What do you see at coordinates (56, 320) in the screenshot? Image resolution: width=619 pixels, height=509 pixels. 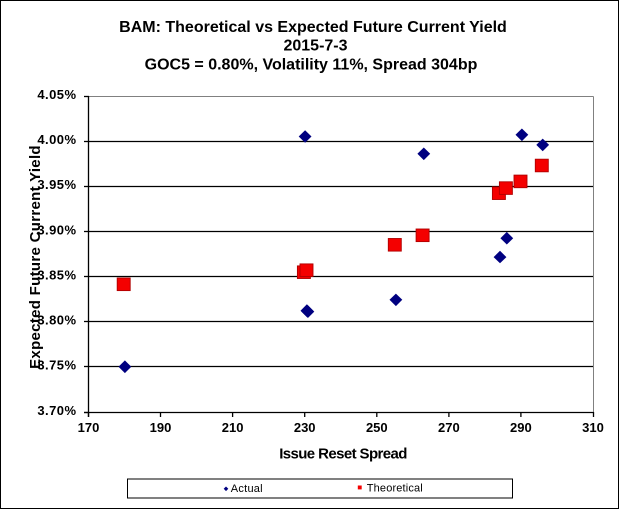 I see `svg-text: 3.80%` at bounding box center [56, 320].